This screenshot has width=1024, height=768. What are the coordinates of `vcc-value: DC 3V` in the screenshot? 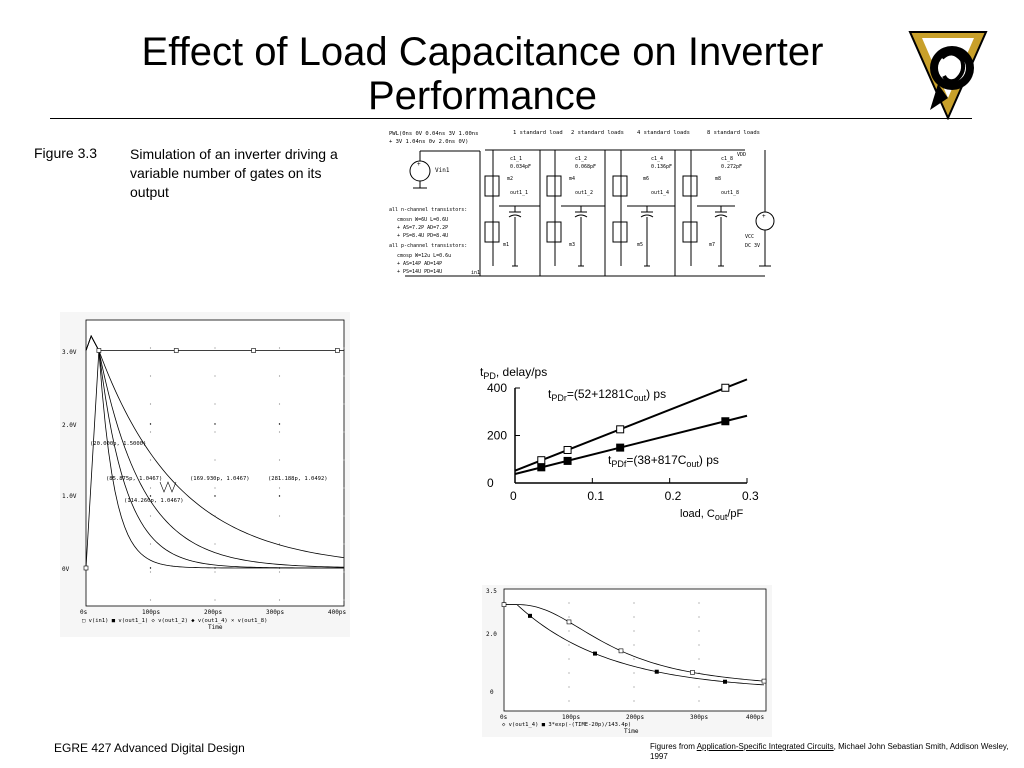 It's located at (752, 246).